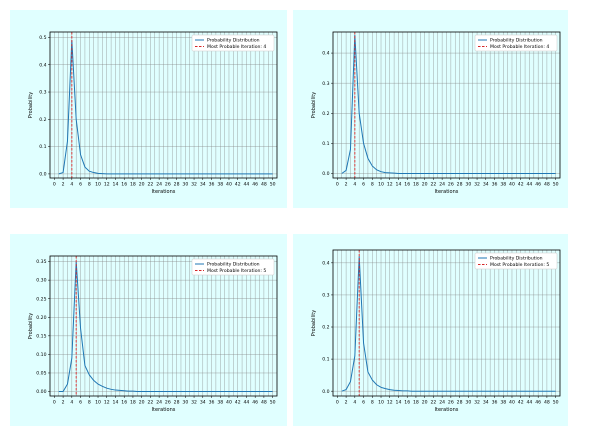  What do you see at coordinates (41, 336) in the screenshot?
I see `y-tick-label: 0.15` at bounding box center [41, 336].